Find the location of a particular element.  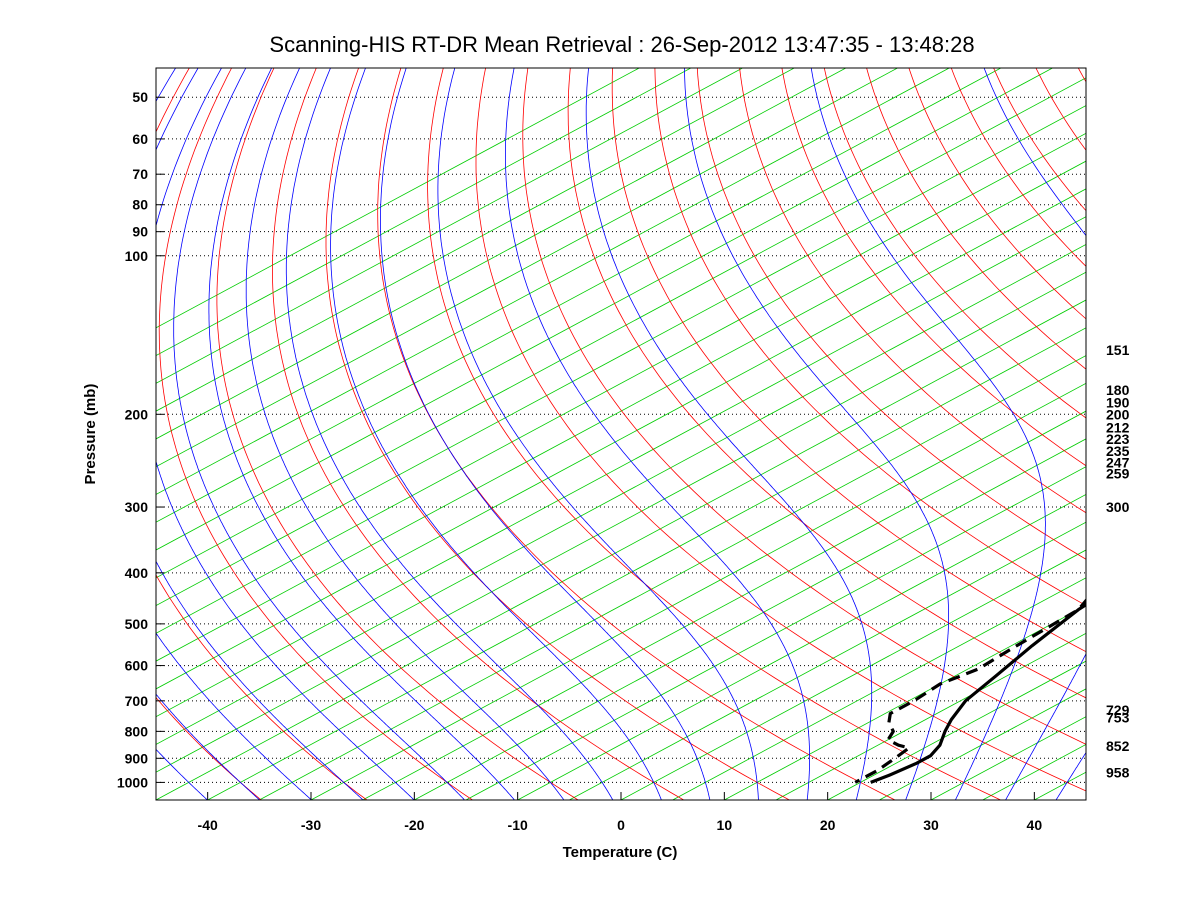

right-level-label: 212 is located at coordinates (1118, 428).